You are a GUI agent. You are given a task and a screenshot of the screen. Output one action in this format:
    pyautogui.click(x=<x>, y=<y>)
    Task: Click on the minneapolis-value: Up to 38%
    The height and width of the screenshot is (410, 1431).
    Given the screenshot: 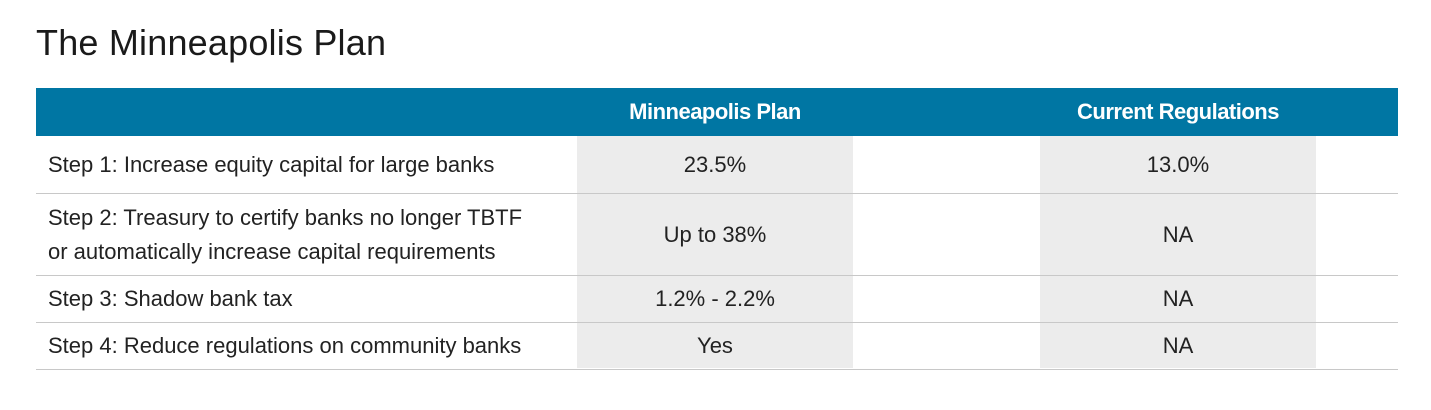 What is the action you would take?
    pyautogui.click(x=715, y=234)
    